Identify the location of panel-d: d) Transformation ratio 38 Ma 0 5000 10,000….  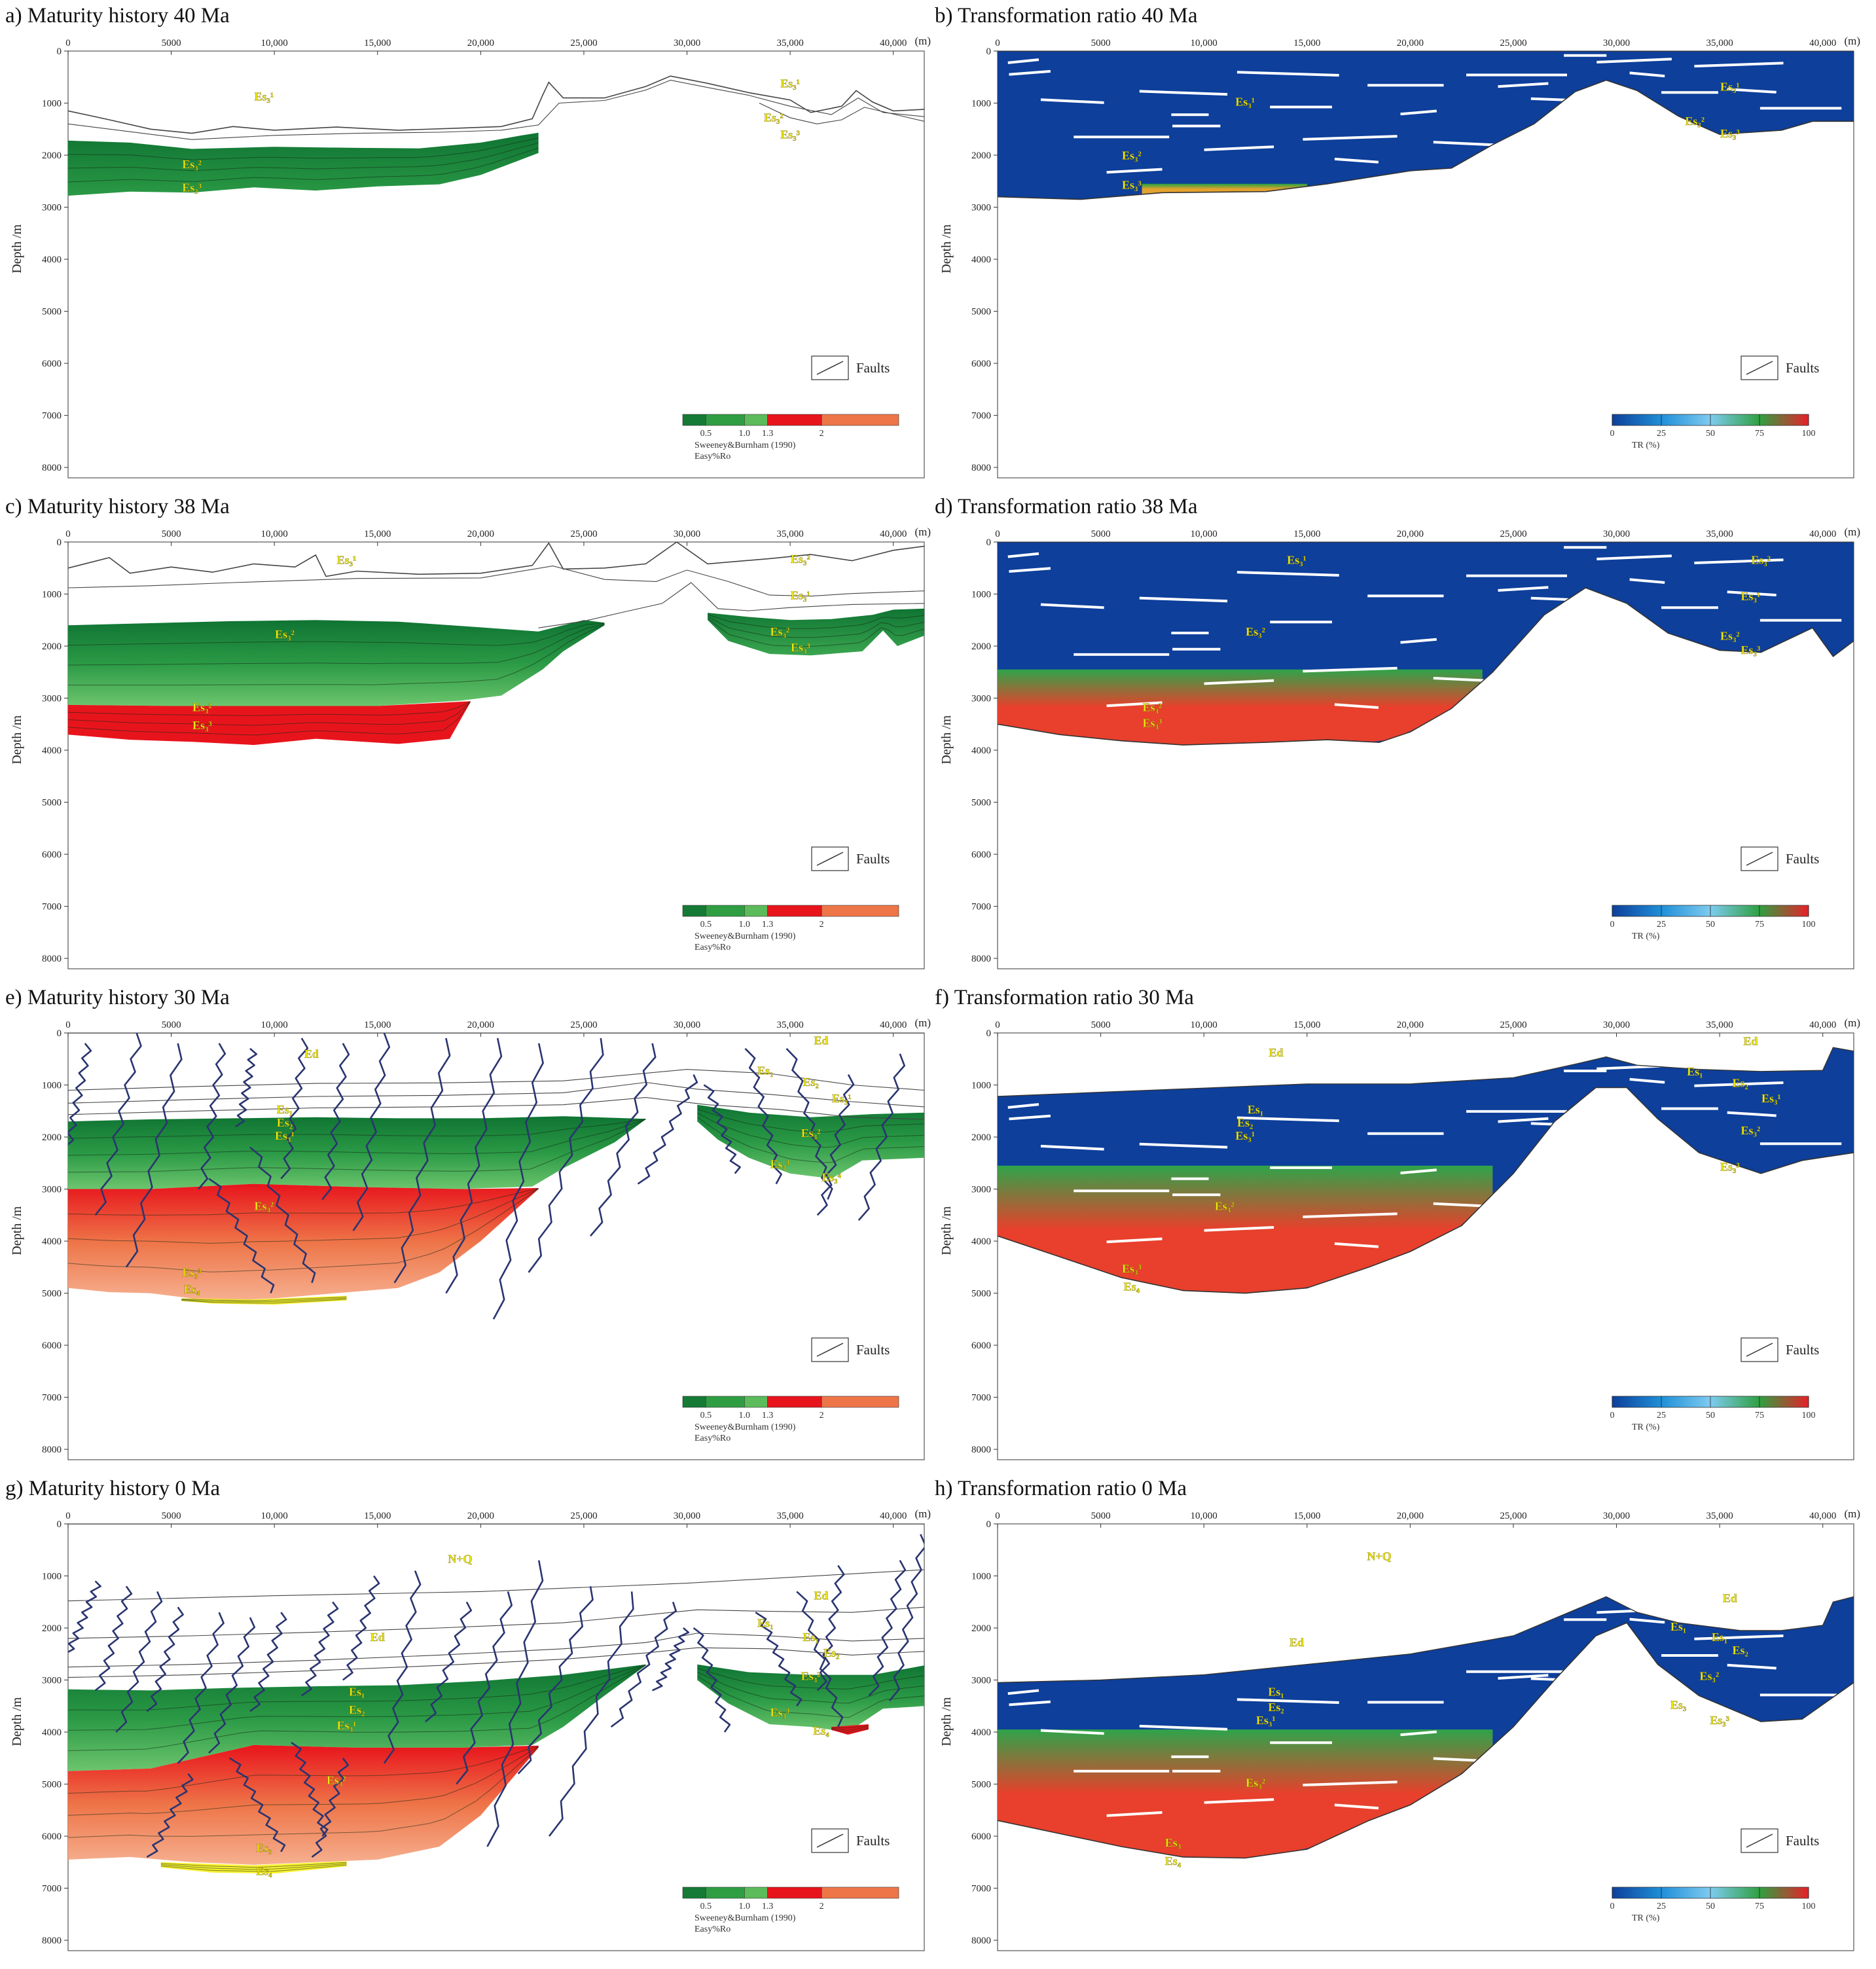
(1399, 735).